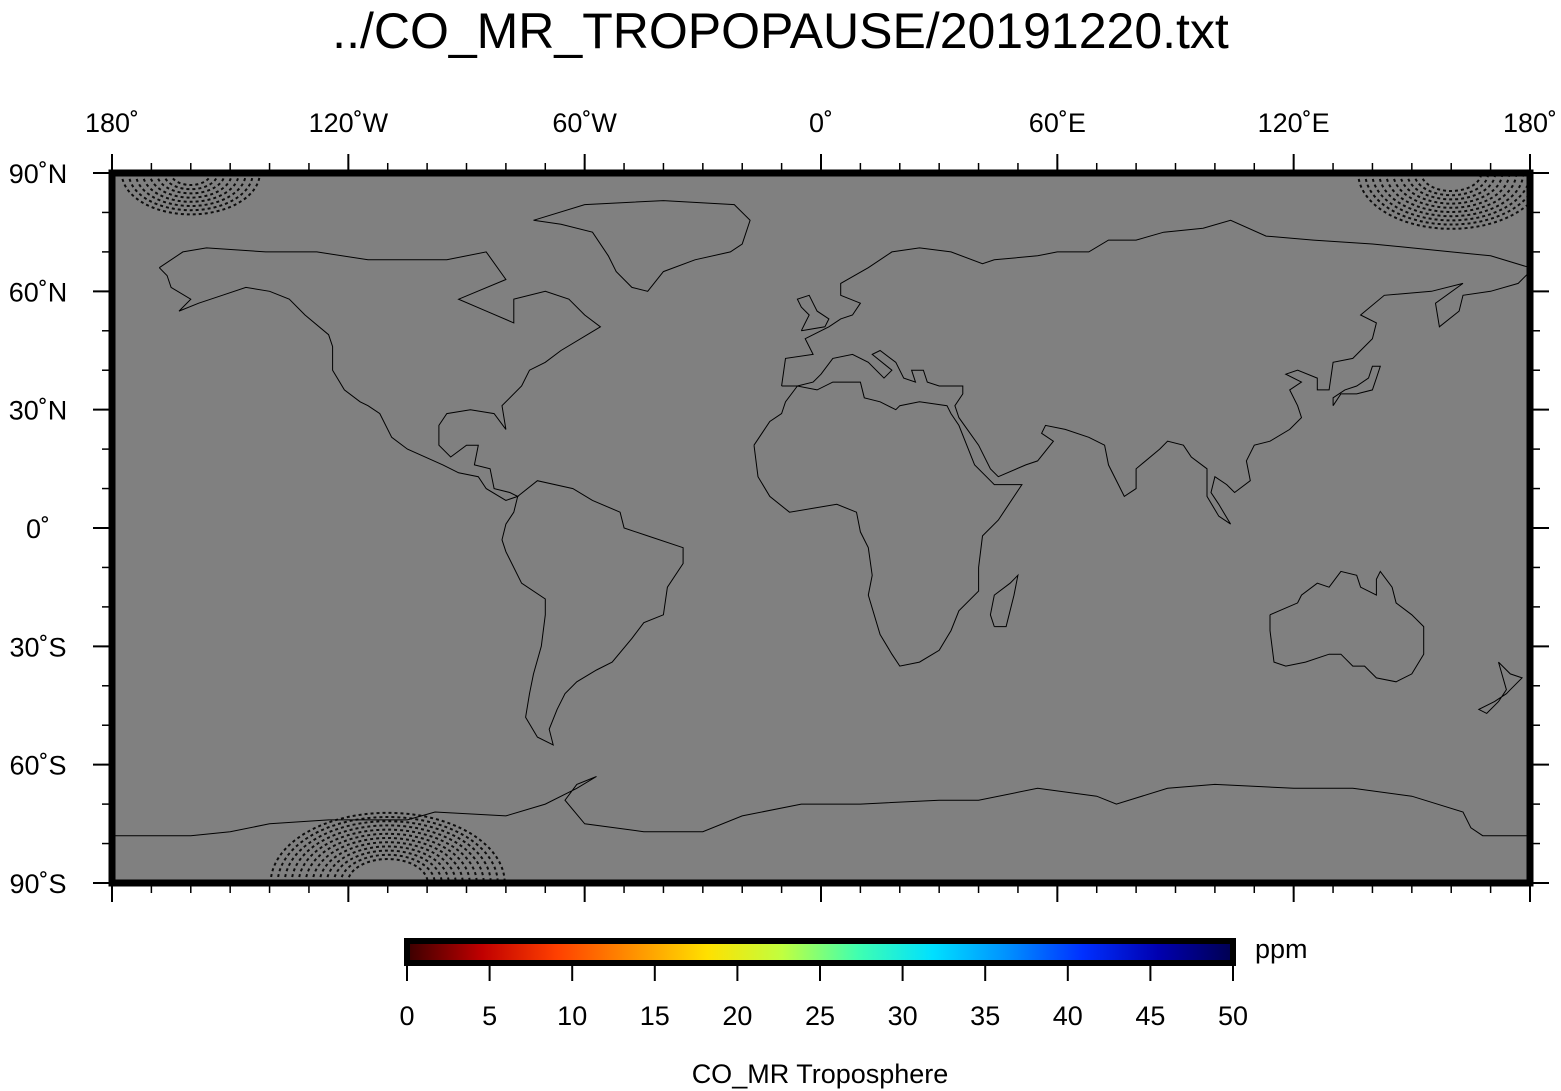 This screenshot has width=1561, height=1091. I want to click on colorbar-tick-label: 15, so click(655, 1016).